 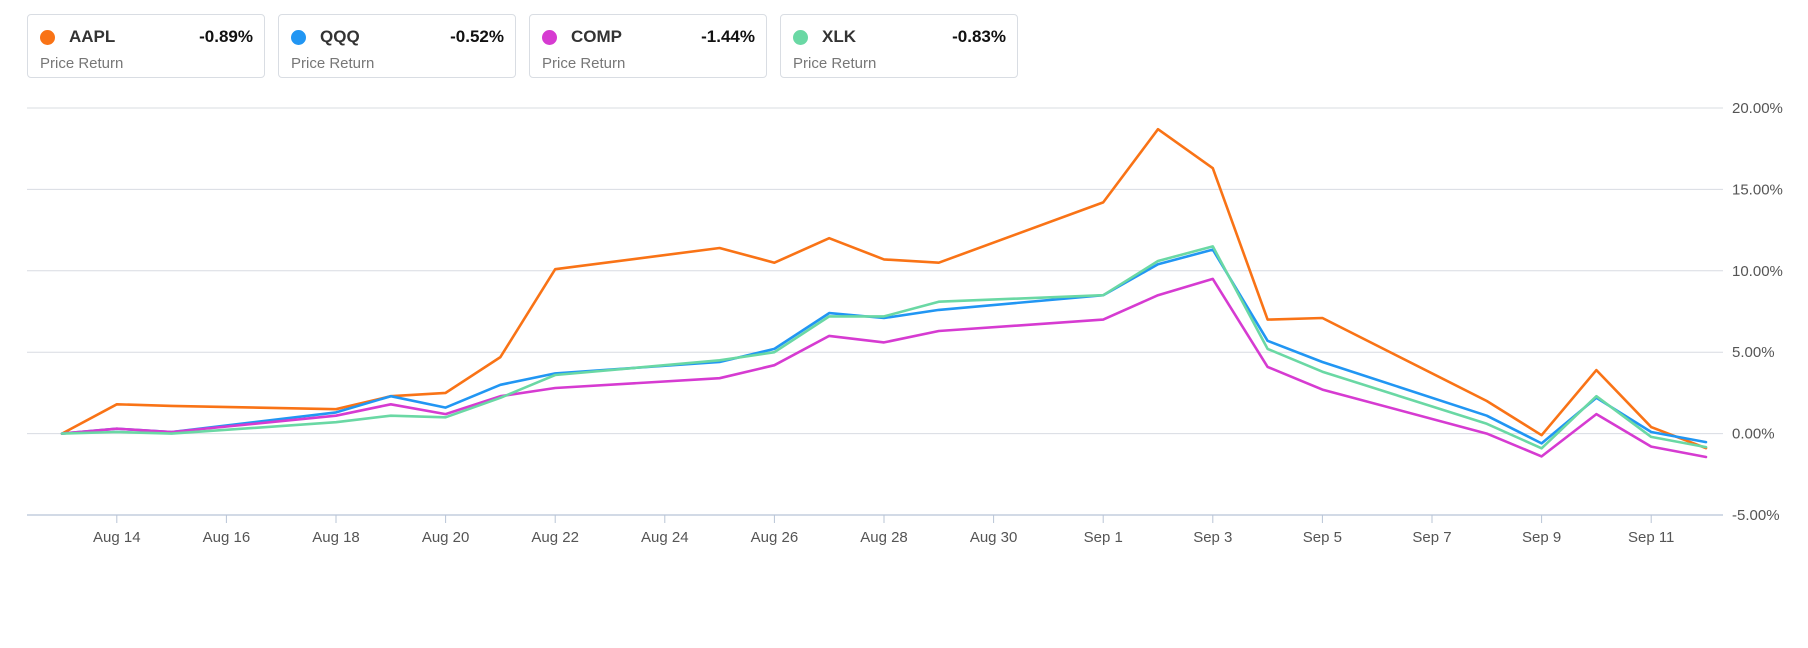 What do you see at coordinates (336, 537) in the screenshot?
I see `x-tick-label: Aug 18` at bounding box center [336, 537].